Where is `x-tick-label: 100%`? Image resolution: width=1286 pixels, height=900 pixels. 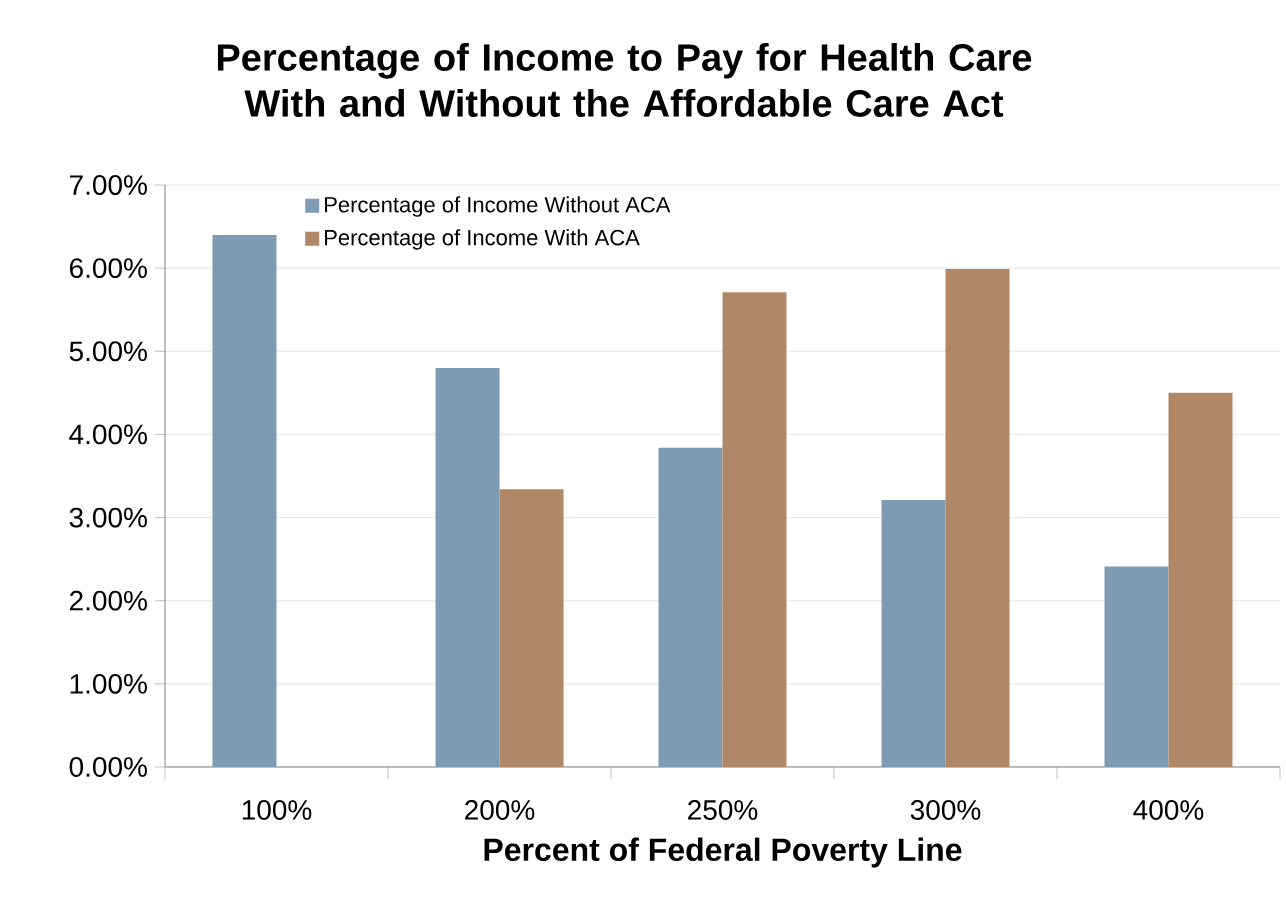
x-tick-label: 100% is located at coordinates (277, 810).